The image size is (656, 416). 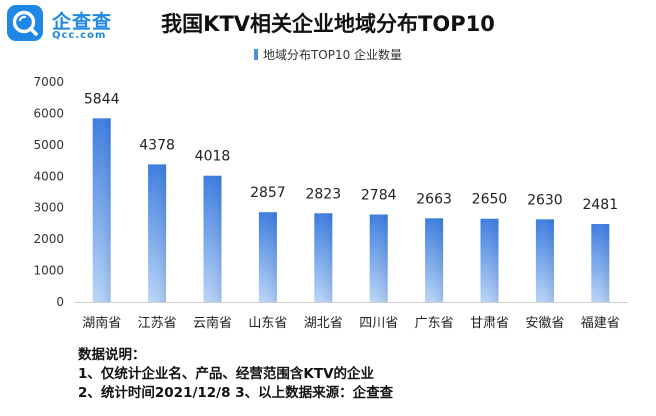 What do you see at coordinates (328, 24) in the screenshot?
I see `chart-title: 我国KTV相关企业地域分布TOP10` at bounding box center [328, 24].